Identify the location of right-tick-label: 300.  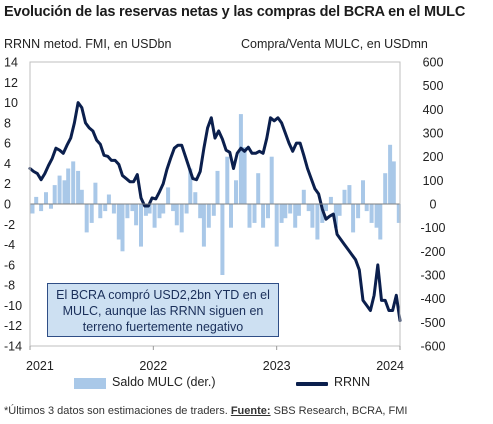
(433, 134).